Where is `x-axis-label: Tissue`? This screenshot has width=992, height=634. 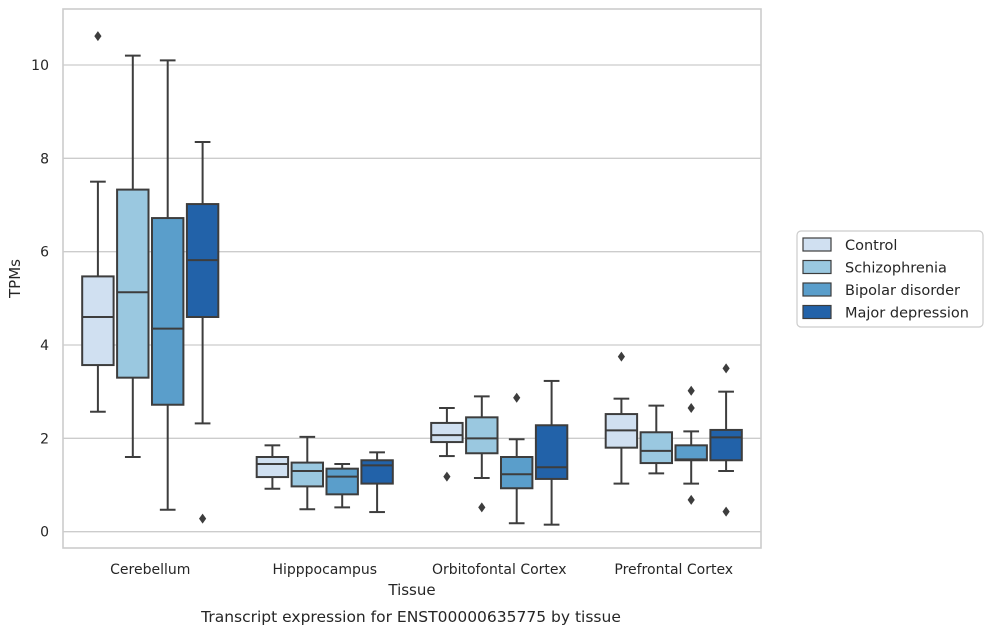 x-axis-label: Tissue is located at coordinates (411, 590).